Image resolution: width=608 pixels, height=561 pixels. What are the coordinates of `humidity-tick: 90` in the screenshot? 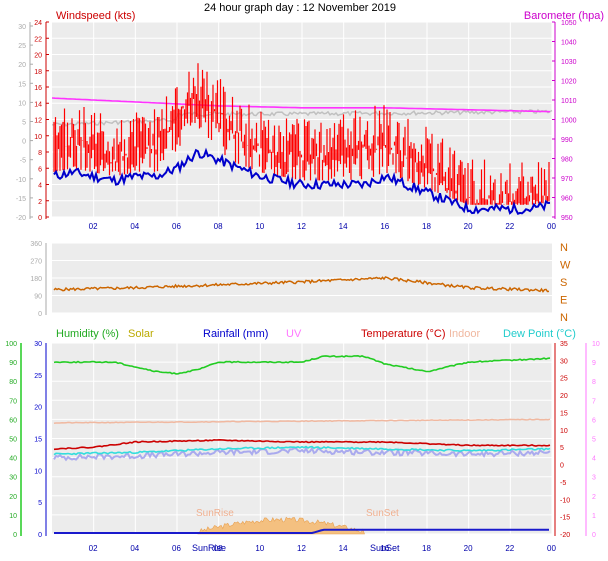 It's located at (13, 363).